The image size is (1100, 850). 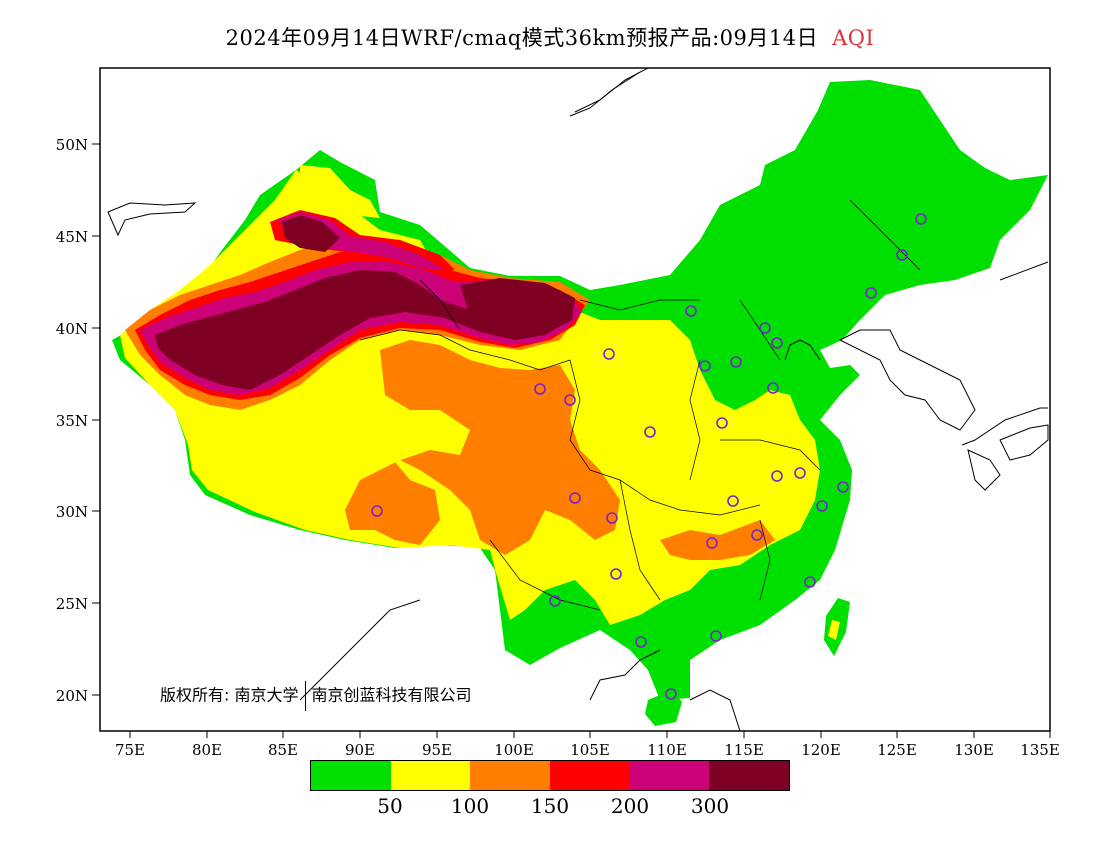 What do you see at coordinates (482, 447) in the screenshot?
I see `region-usg-tibet` at bounding box center [482, 447].